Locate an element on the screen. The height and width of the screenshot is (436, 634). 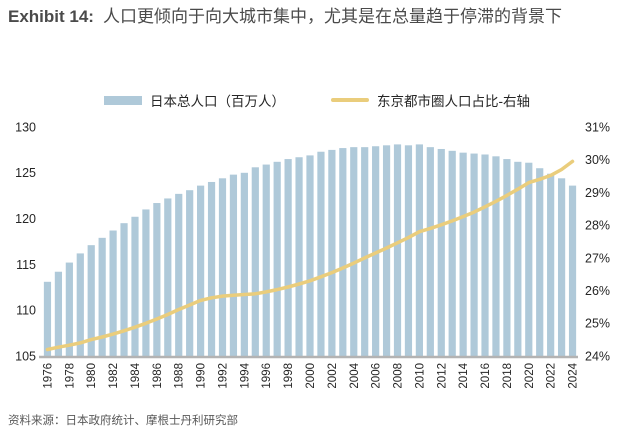
right-axis-tick-label: 30% is located at coordinates (597, 160).